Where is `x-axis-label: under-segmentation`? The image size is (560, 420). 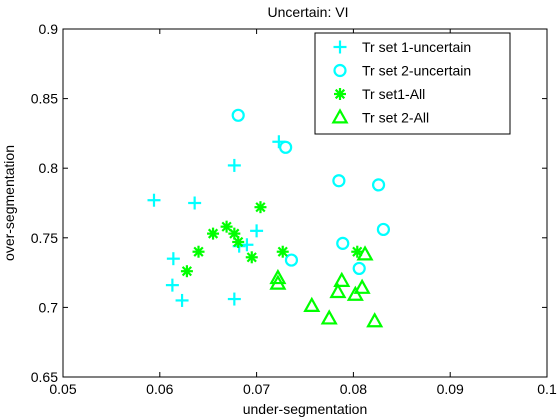
x-axis-label: under-segmentation is located at coordinates (305, 409).